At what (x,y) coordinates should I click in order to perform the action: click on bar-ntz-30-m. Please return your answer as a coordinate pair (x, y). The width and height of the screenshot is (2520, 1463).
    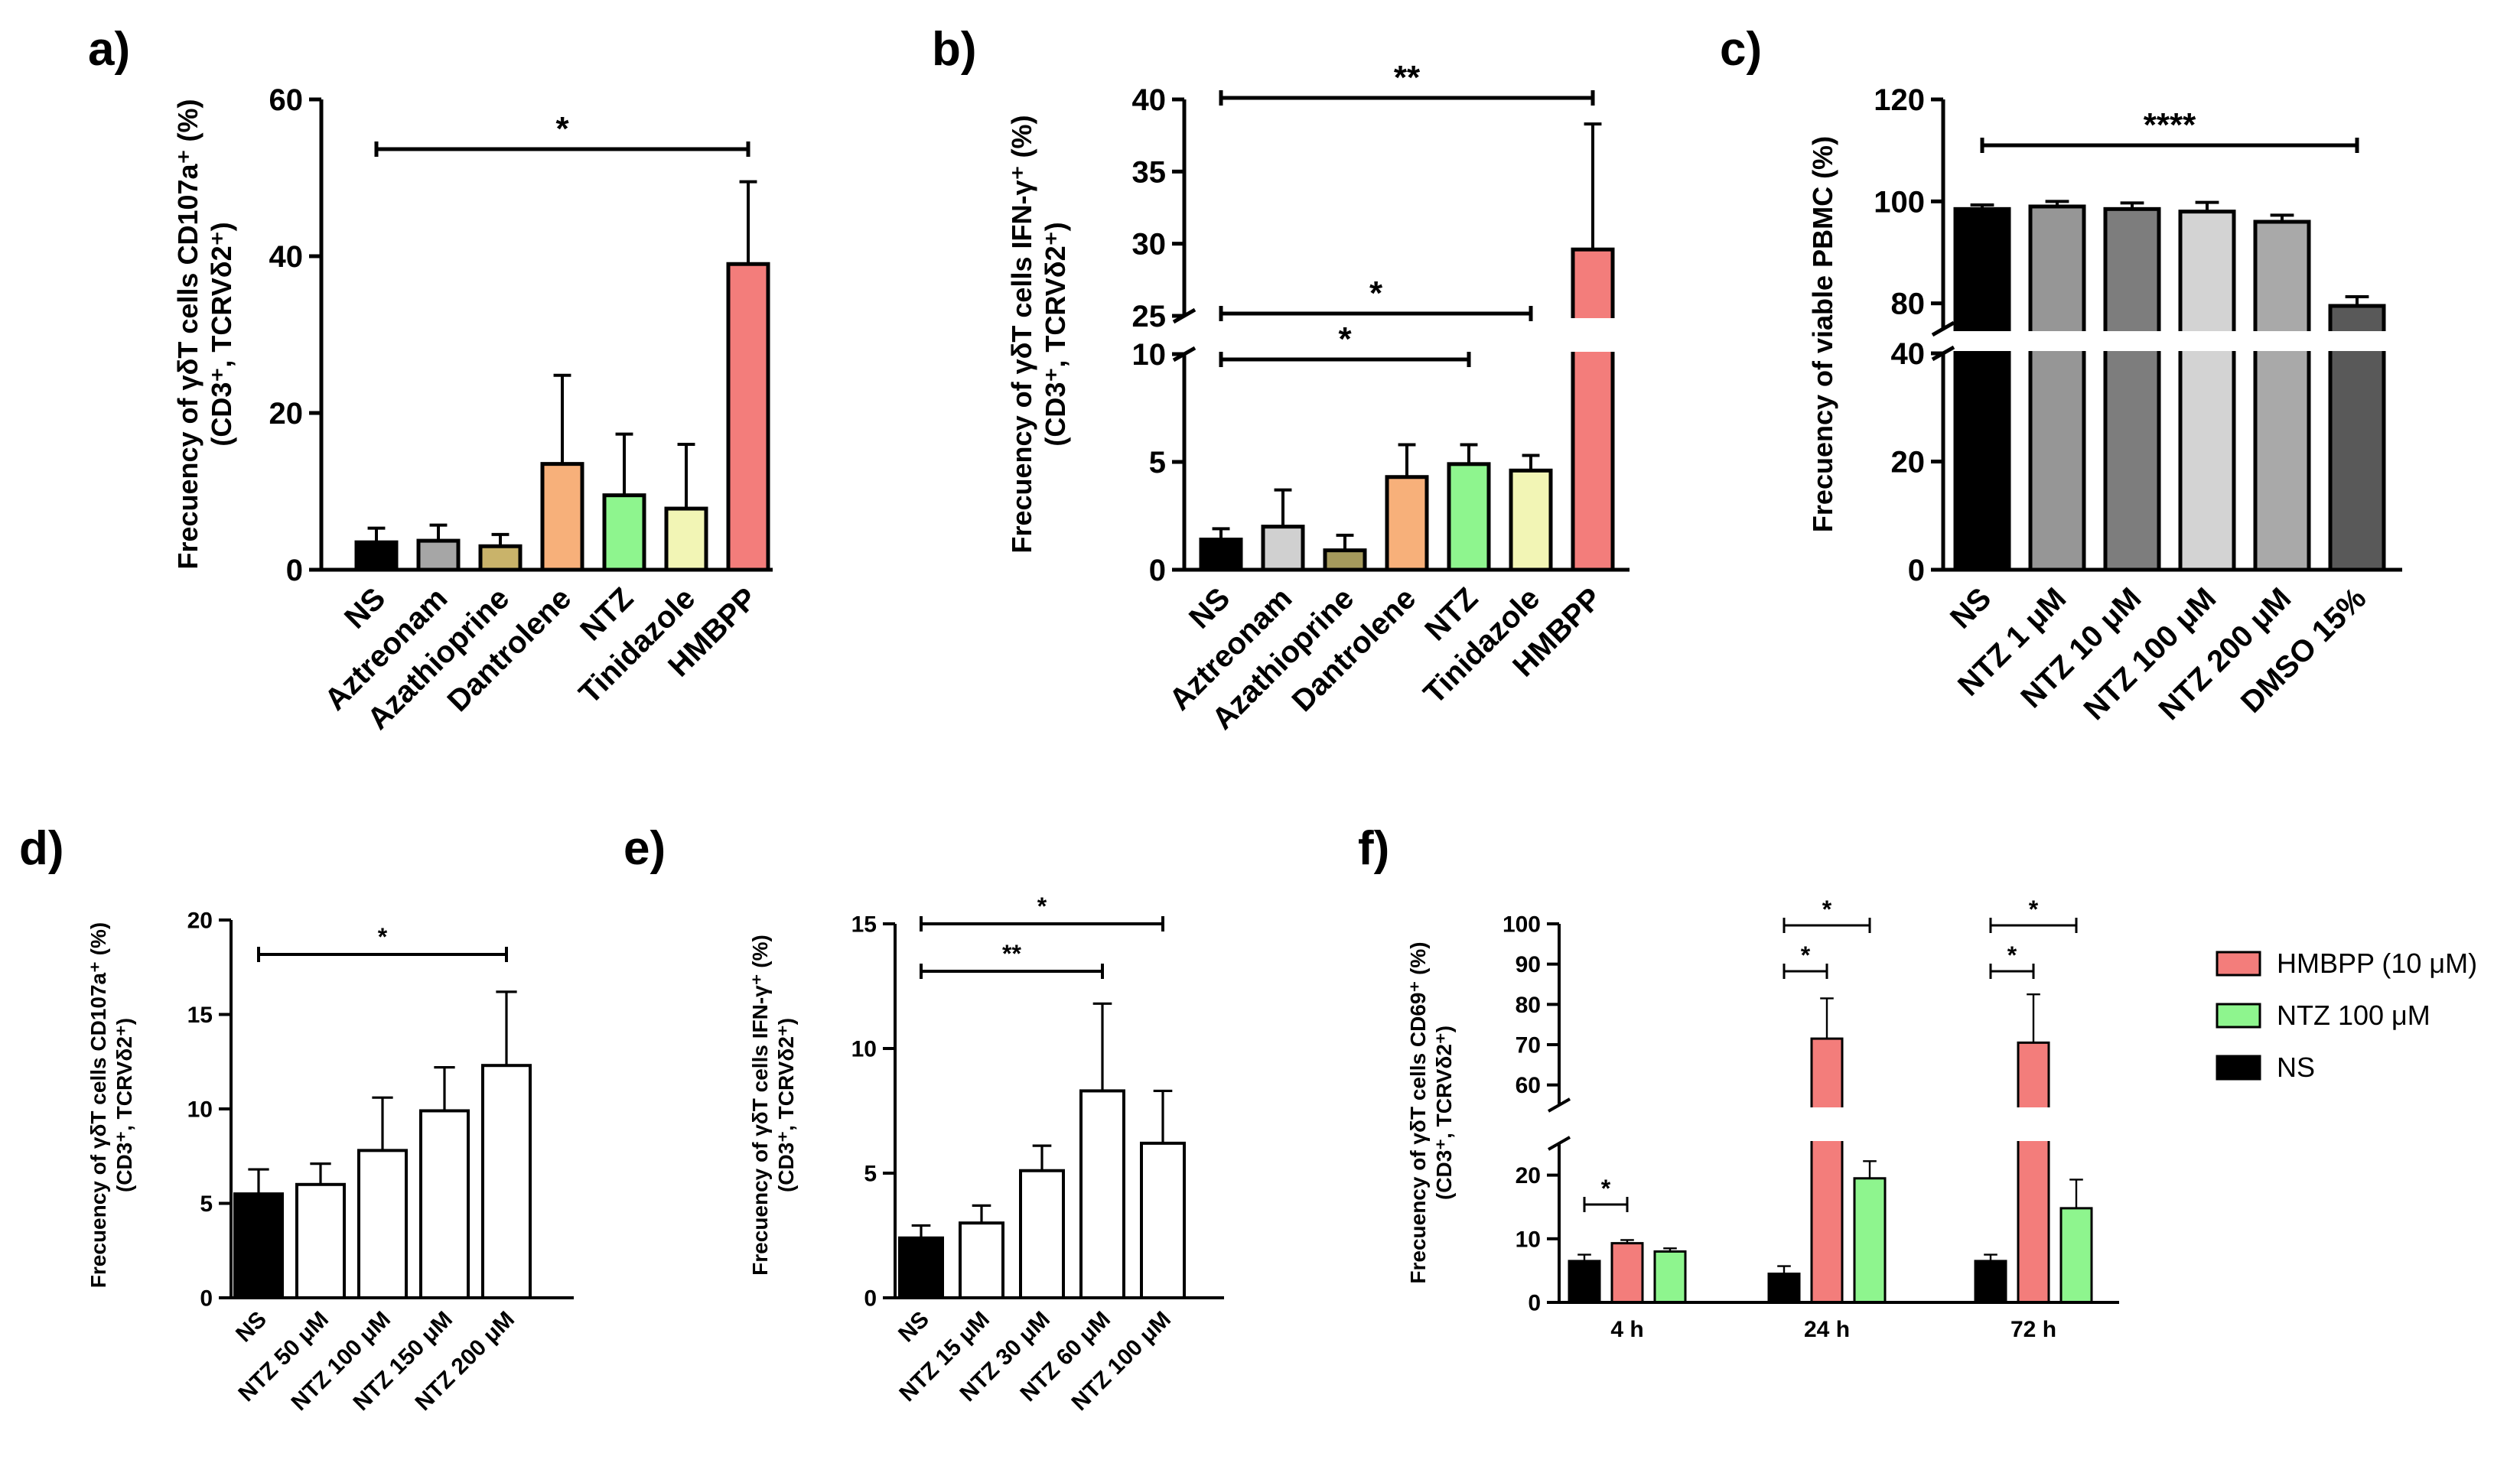
    Looking at the image, I should click on (1042, 1234).